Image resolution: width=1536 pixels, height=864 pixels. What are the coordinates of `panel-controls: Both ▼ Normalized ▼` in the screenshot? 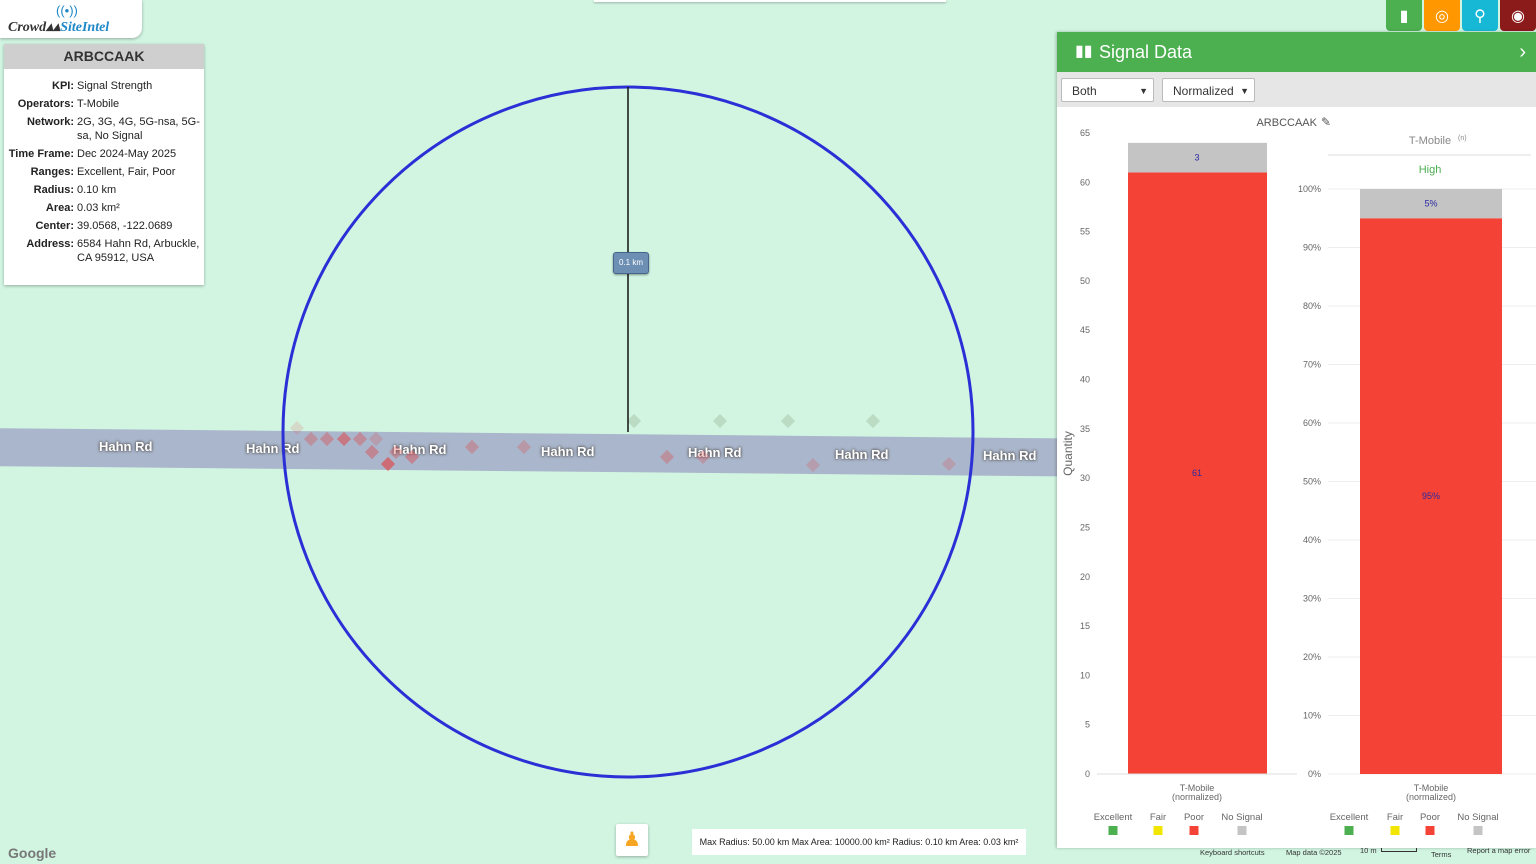 It's located at (1296, 89).